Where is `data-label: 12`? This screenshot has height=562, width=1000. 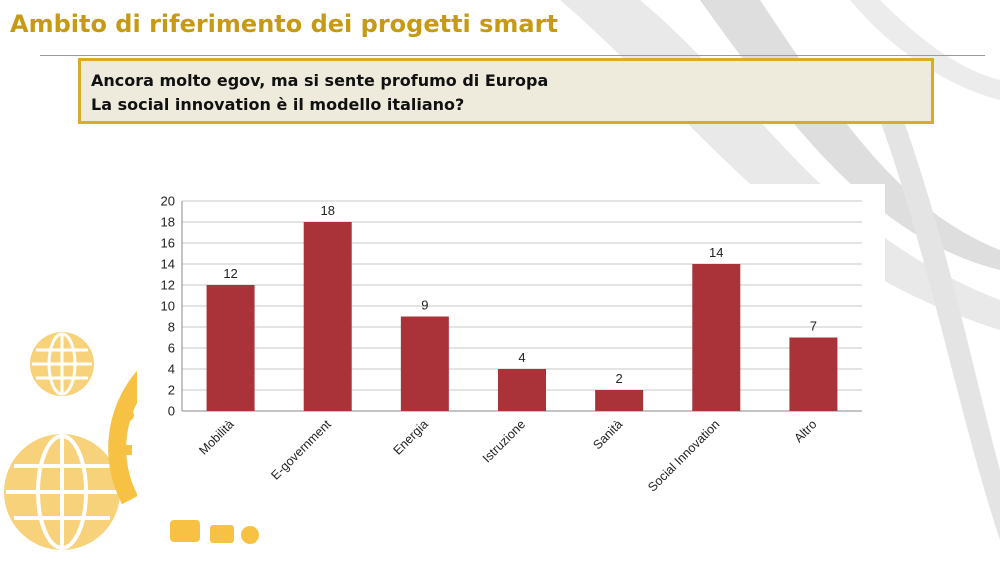 data-label: 12 is located at coordinates (230, 273).